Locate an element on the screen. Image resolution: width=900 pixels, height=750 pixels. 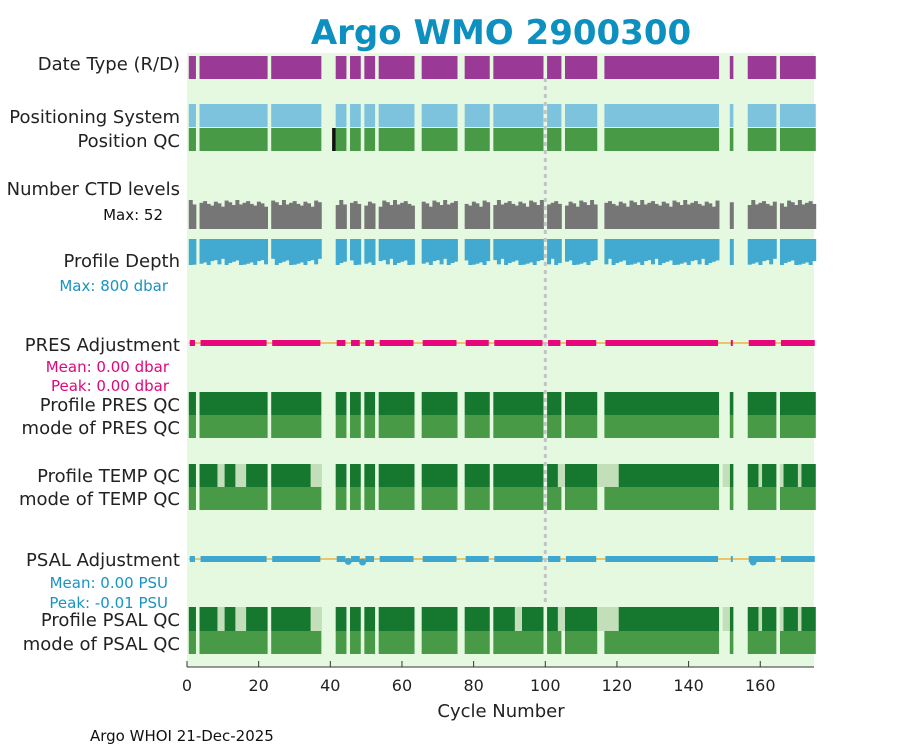
label-data-type: Date Type (R/D) is located at coordinates (109, 64).